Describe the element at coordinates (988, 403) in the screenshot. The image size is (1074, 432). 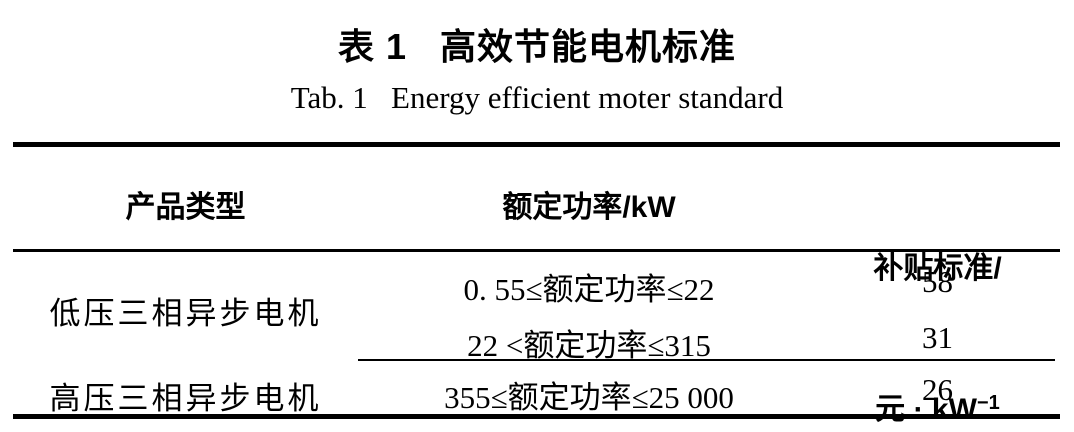
I see `header-subsidy-unit-exponent: −1` at that location.